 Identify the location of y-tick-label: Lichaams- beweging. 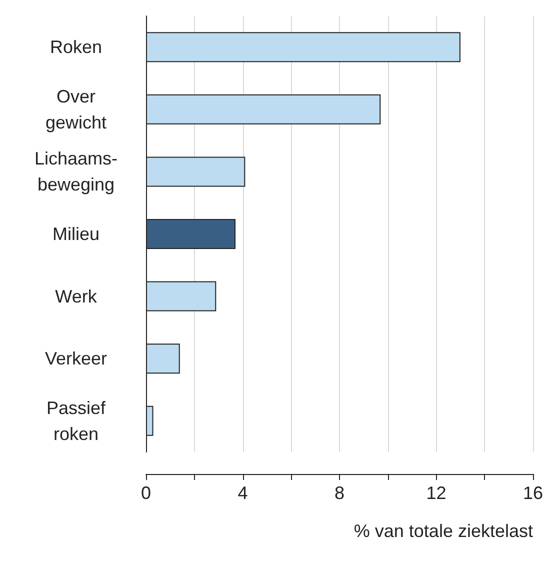
(76, 171).